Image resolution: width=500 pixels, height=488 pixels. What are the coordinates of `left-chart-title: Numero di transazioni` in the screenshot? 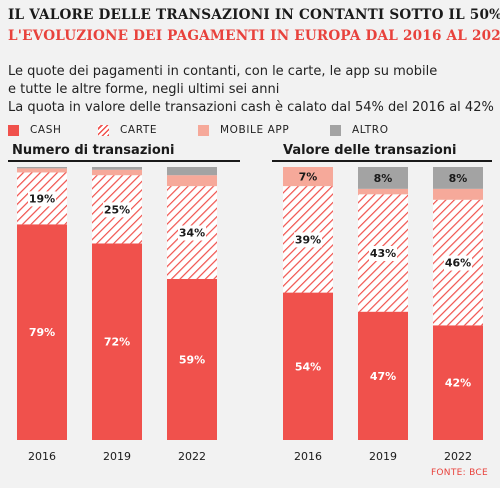 It's located at (93, 150).